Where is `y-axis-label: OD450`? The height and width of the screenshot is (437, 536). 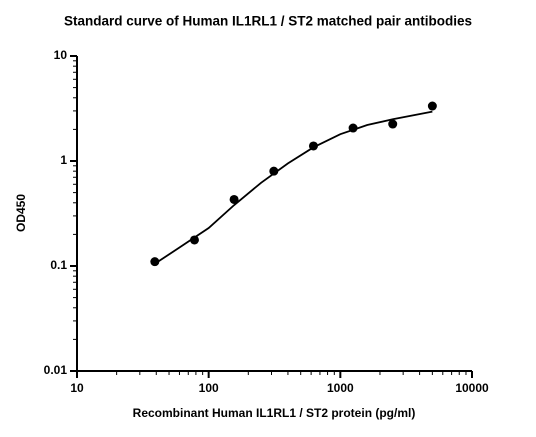 y-axis-label: OD450 is located at coordinates (21, 213).